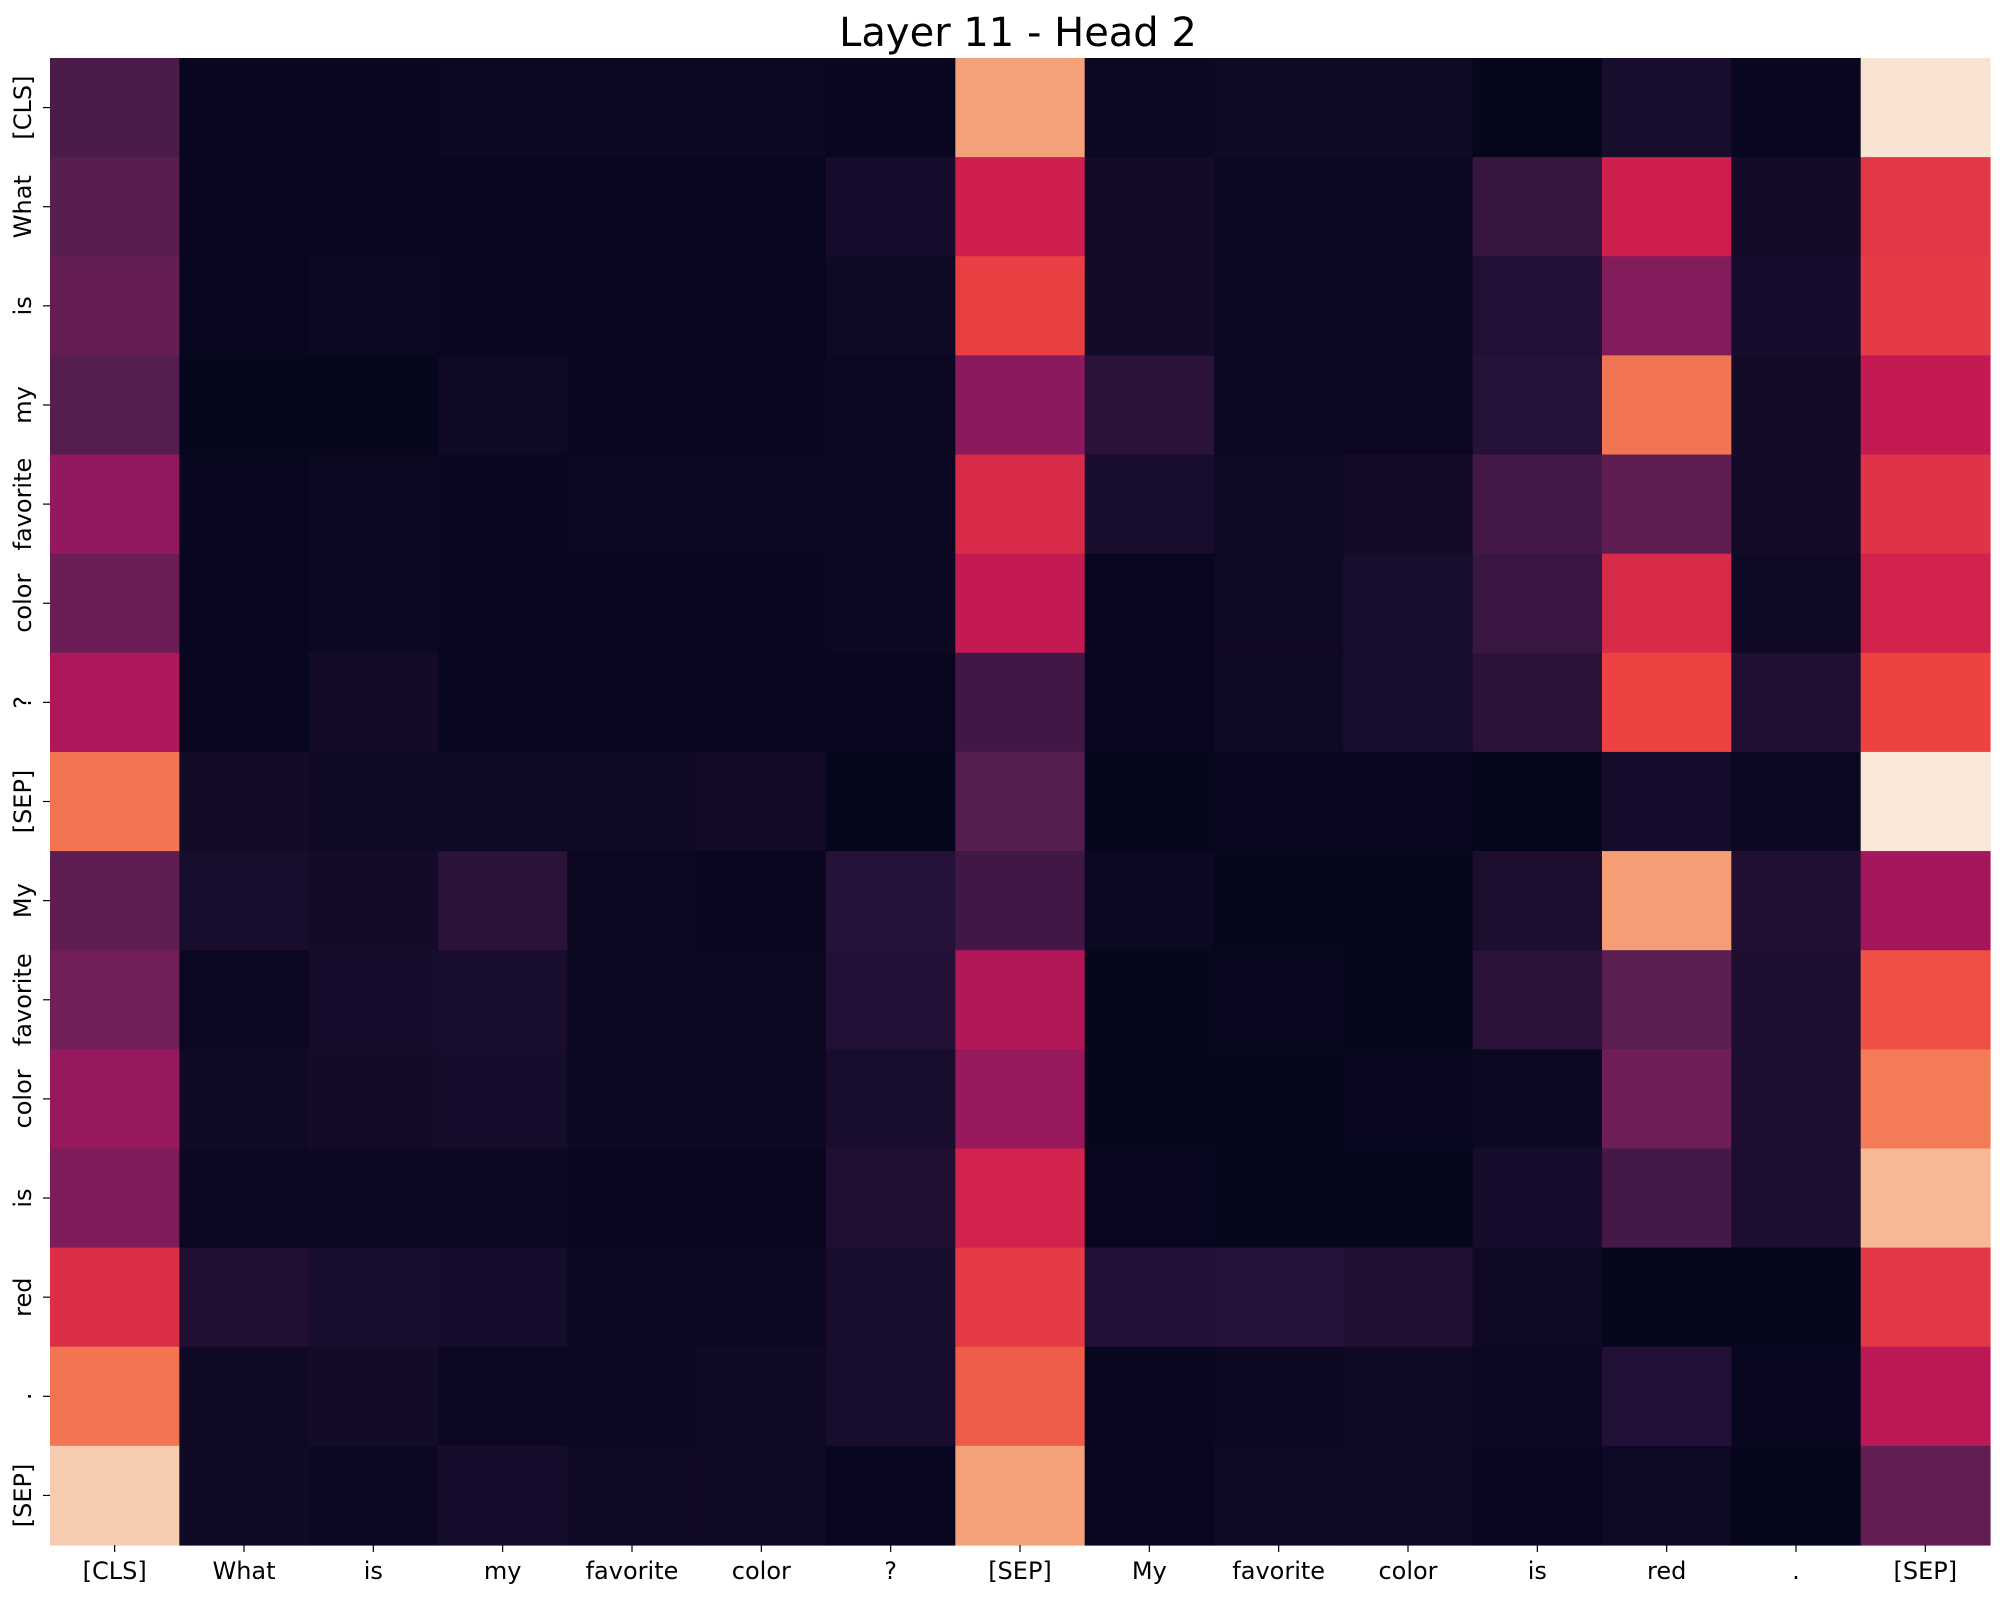 This screenshot has height=1600, width=2000. What do you see at coordinates (503, 1571) in the screenshot?
I see `x-tick-label: my` at bounding box center [503, 1571].